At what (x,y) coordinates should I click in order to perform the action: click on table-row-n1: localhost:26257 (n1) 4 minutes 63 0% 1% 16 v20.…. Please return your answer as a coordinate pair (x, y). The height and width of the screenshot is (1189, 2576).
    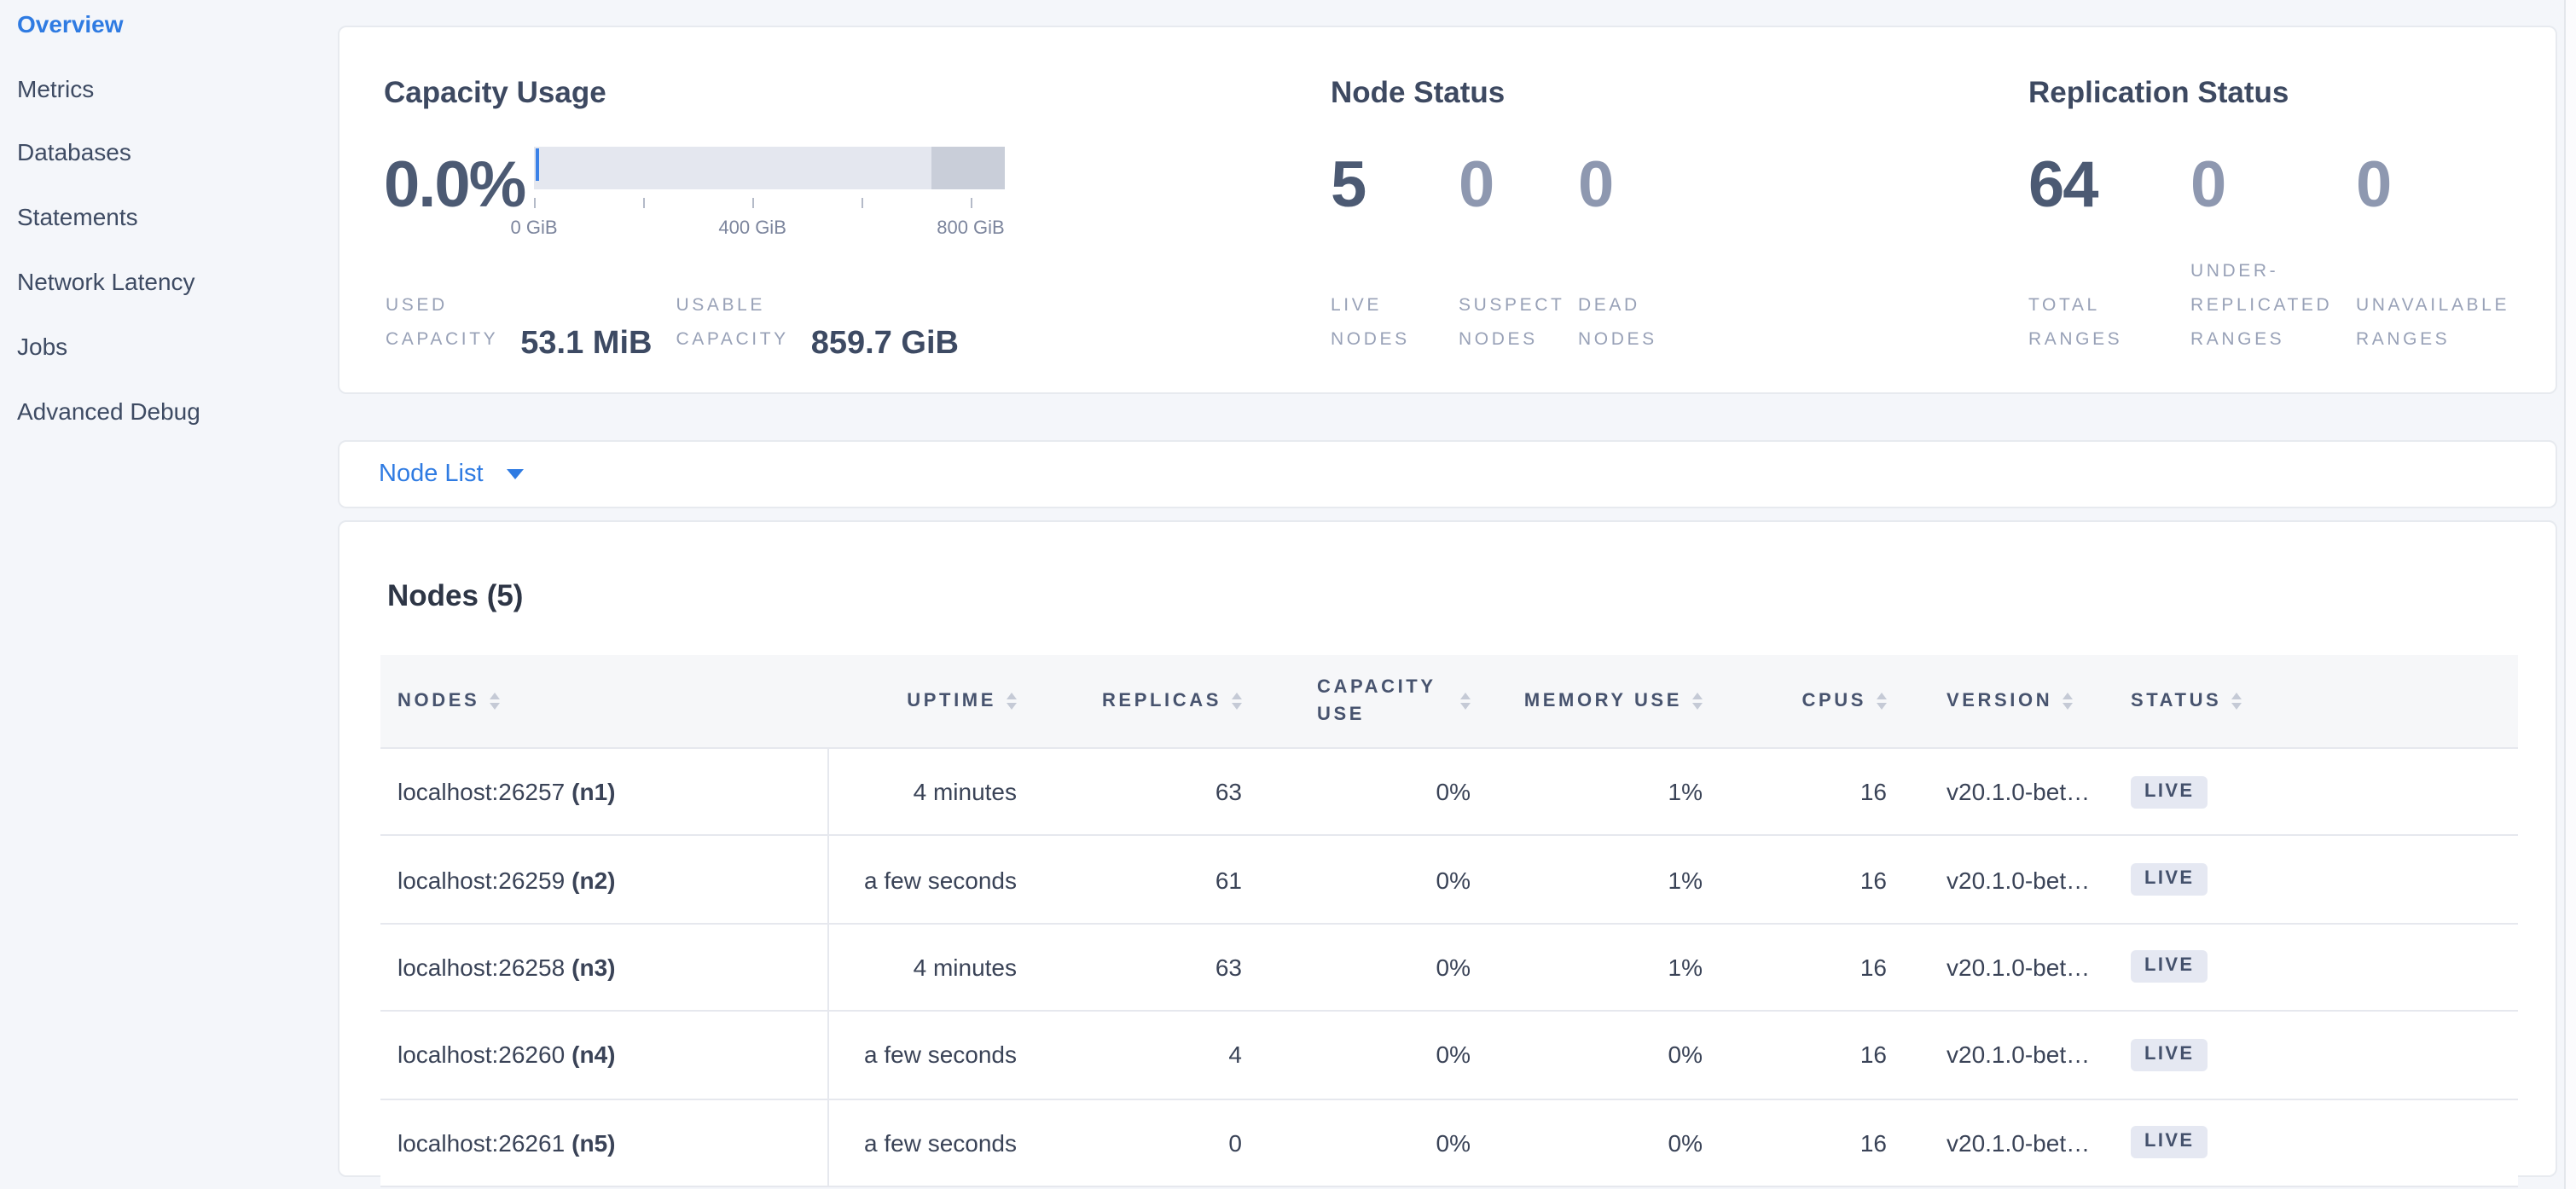
    Looking at the image, I should click on (1449, 791).